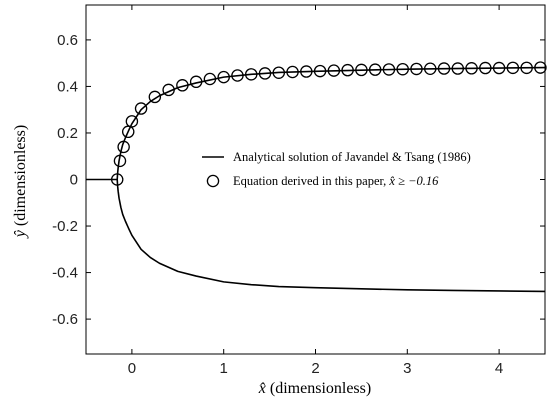  What do you see at coordinates (499, 368) in the screenshot?
I see `x-tick-label: 4` at bounding box center [499, 368].